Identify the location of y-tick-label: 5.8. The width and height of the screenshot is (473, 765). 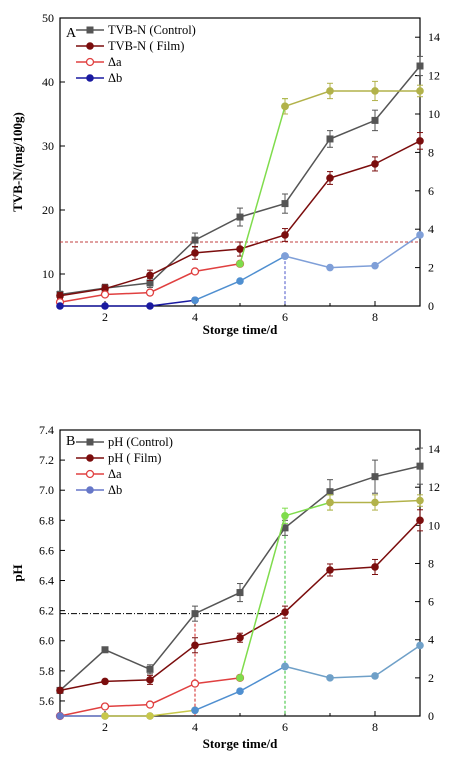
(46, 671).